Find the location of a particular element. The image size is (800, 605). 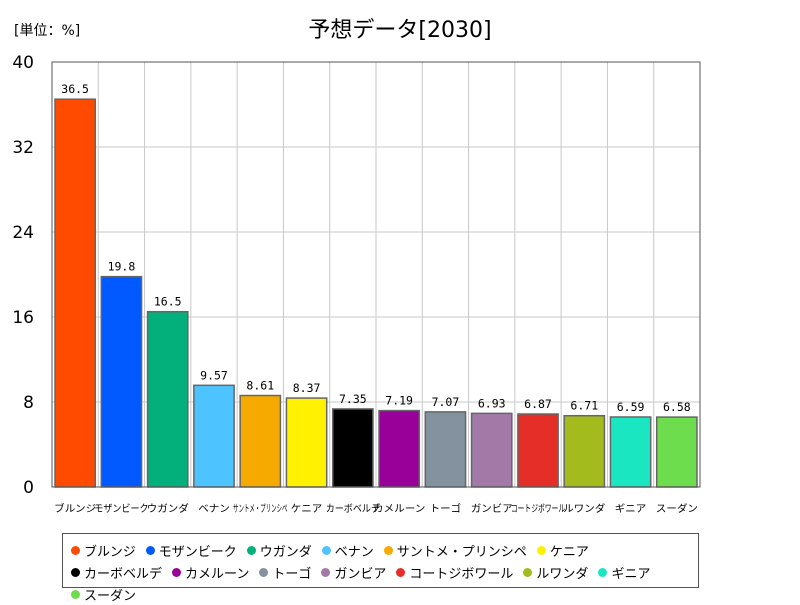

y-tick-label: 16 is located at coordinates (23, 318).